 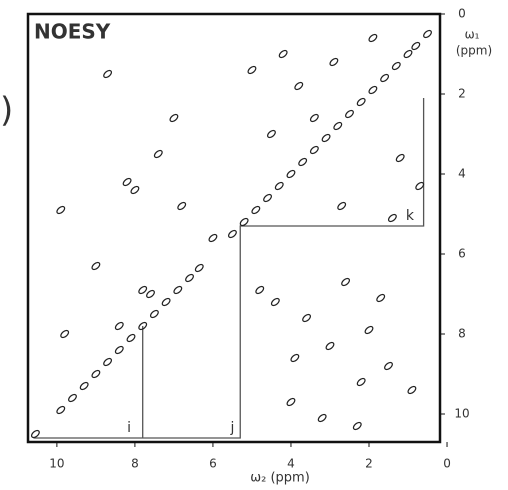 I want to click on chart-title: NOESY, so click(x=72, y=32).